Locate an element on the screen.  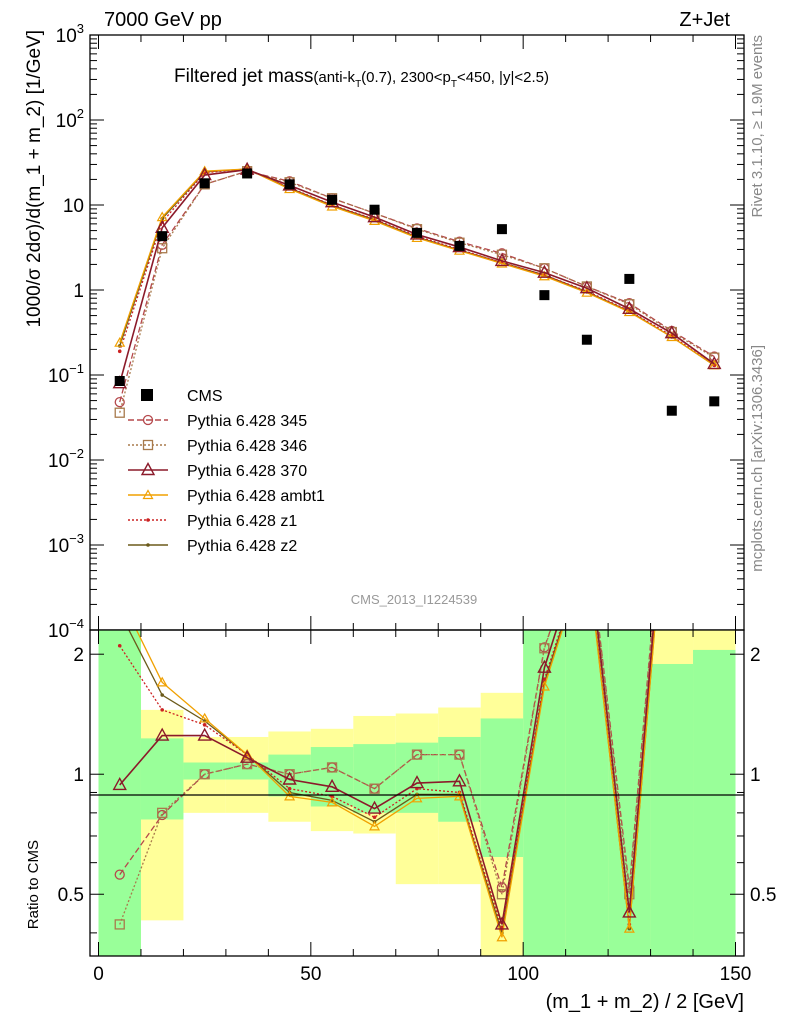
legend-marker-p345 is located at coordinates (148, 420).